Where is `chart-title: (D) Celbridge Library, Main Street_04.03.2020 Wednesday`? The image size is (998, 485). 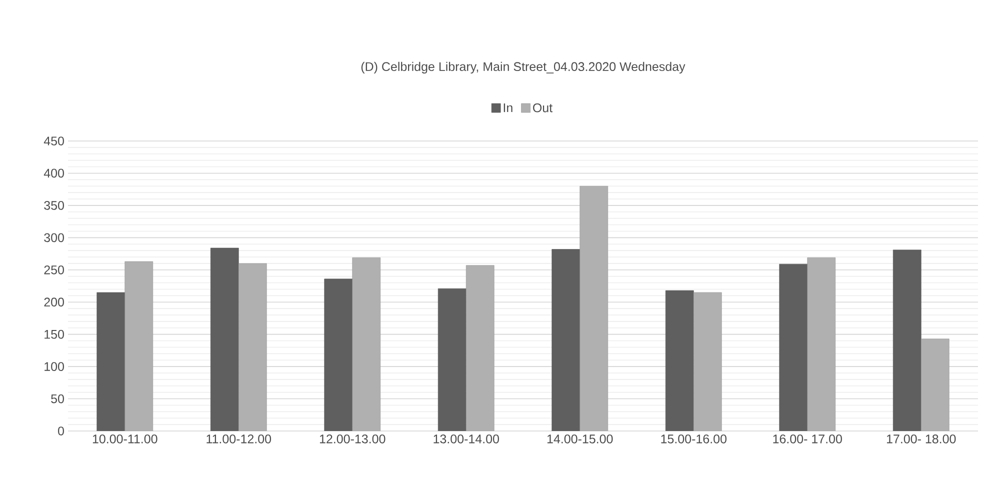
chart-title: (D) Celbridge Library, Main Street_04.03.2020 Wednesday is located at coordinates (523, 68).